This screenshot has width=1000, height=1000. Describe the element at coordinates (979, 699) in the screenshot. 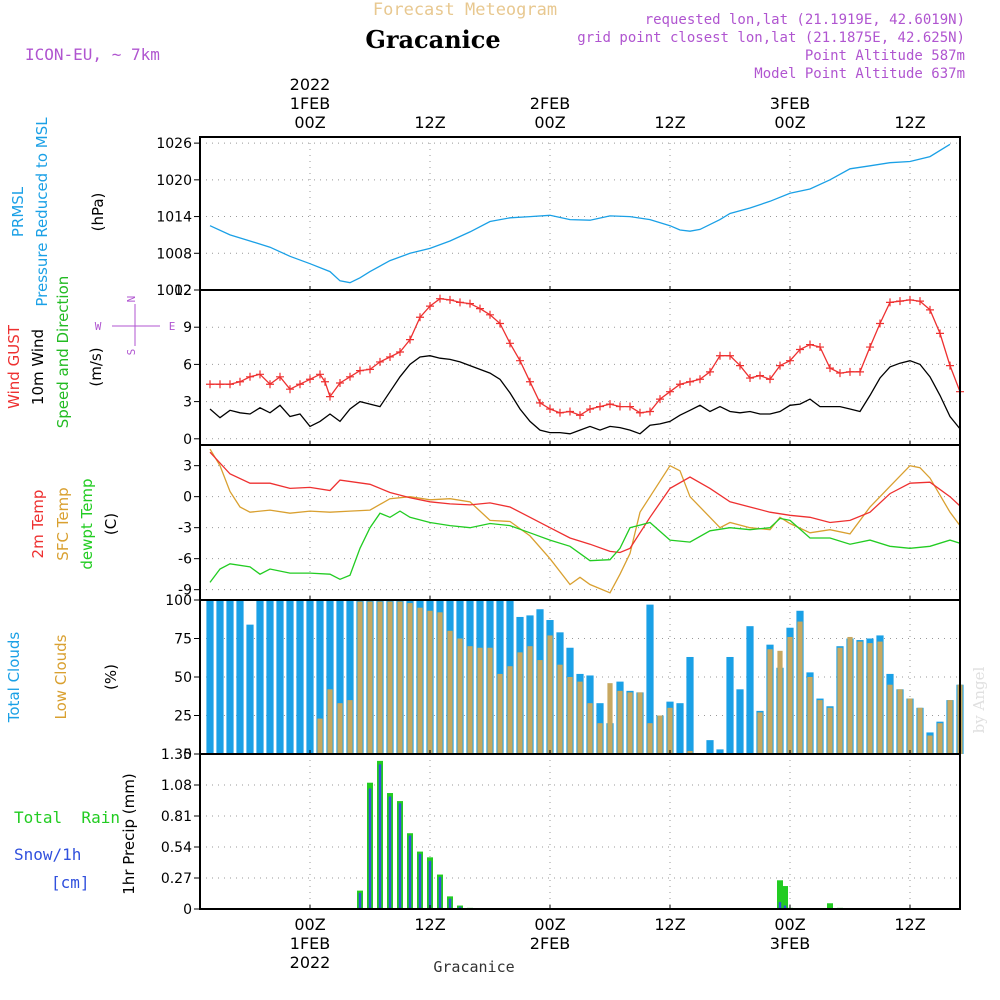

I see `watermark: by Angel` at that location.